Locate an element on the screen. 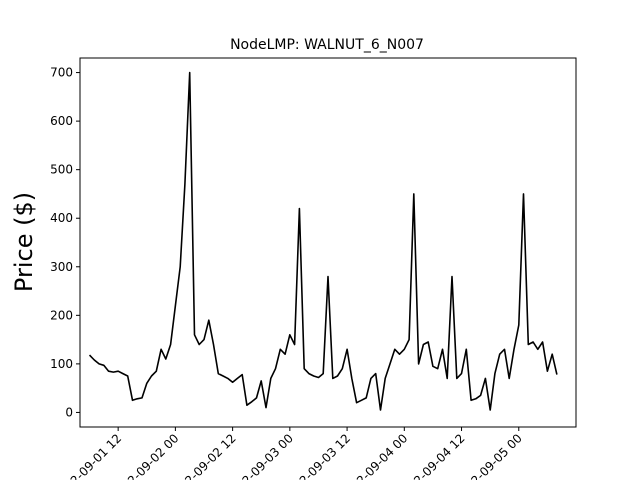  y-tick-label: 0 is located at coordinates (69, 412).